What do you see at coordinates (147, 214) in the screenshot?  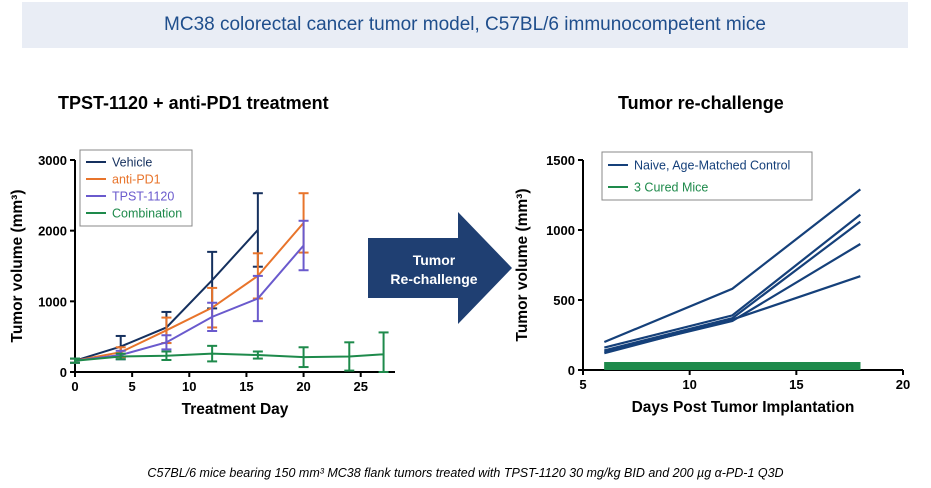 I see `legend-label: Combination` at bounding box center [147, 214].